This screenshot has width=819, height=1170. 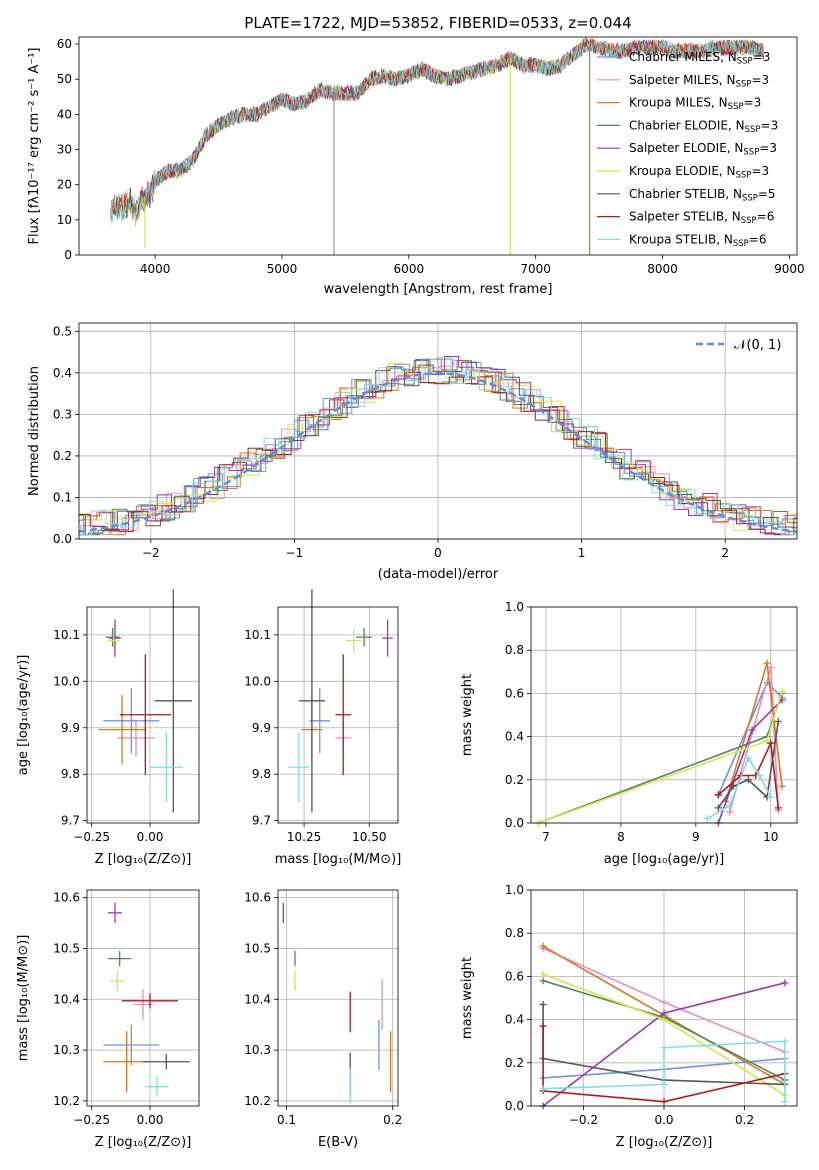 What do you see at coordinates (62, 539) in the screenshot?
I see `residual-ytick-label: 0.0` at bounding box center [62, 539].